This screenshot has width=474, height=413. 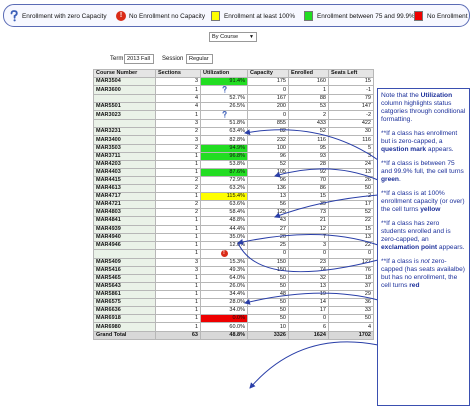 I want to click on term-field: 2013 Fall, so click(x=139, y=59).